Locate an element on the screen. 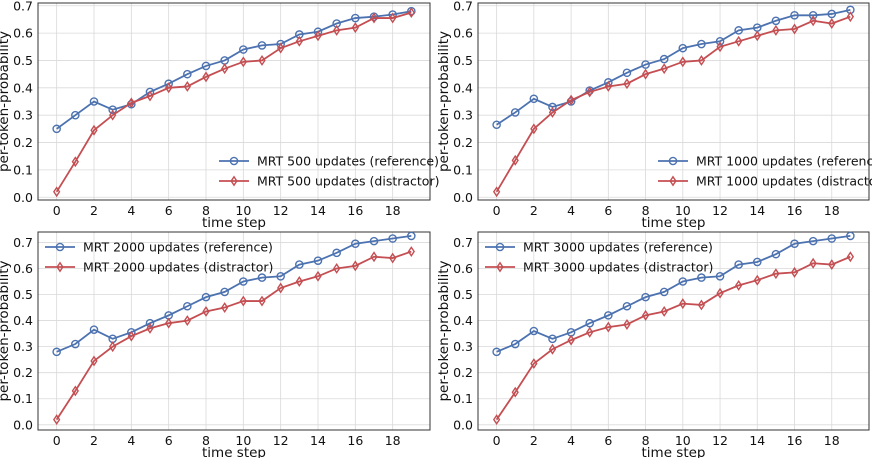  legend-label: MRT 500 updates (reference) is located at coordinates (348, 161).